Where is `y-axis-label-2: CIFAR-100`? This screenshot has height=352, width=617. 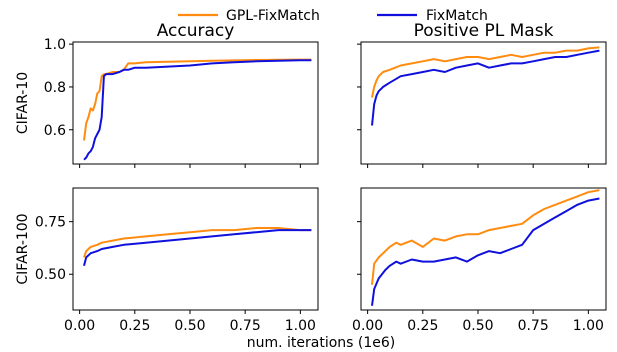 y-axis-label-2: CIFAR-100 is located at coordinates (23, 248).